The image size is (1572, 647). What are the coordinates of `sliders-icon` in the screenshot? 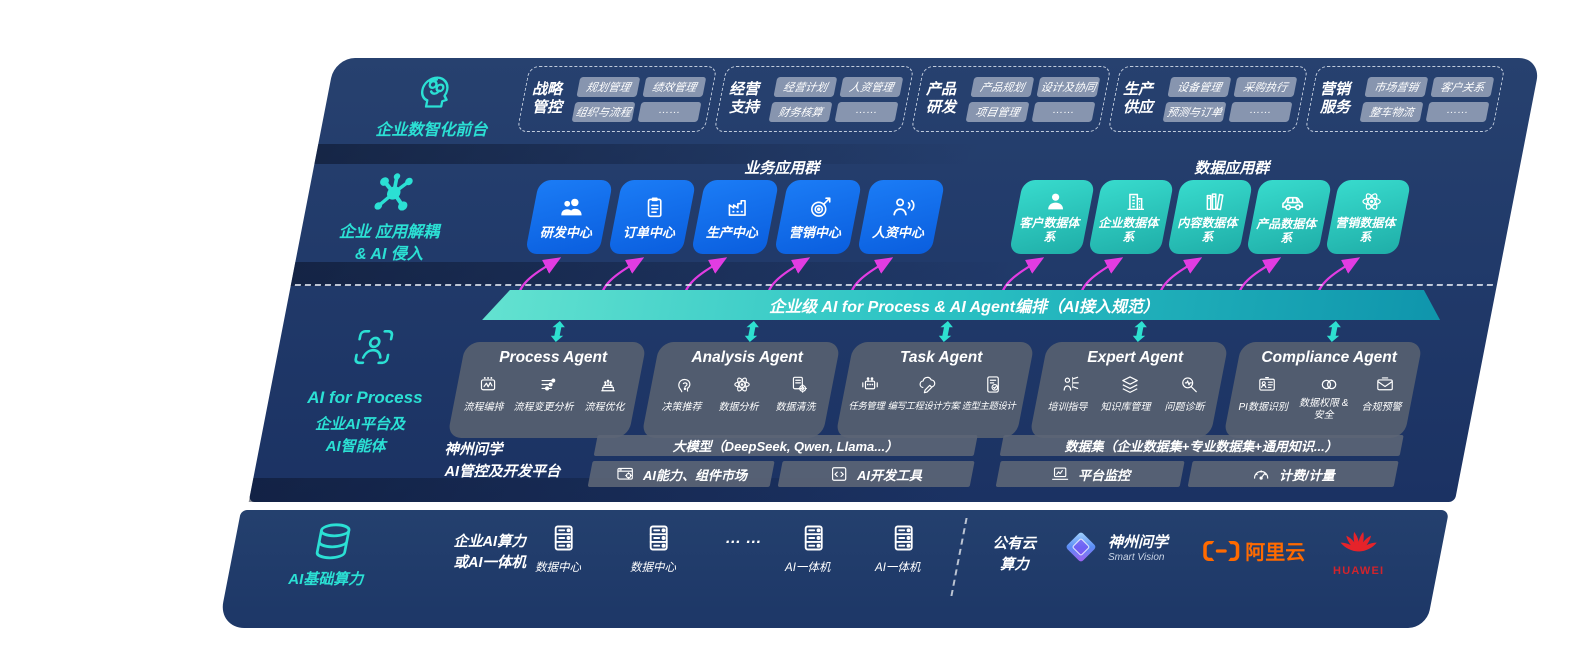 It's located at (548, 384).